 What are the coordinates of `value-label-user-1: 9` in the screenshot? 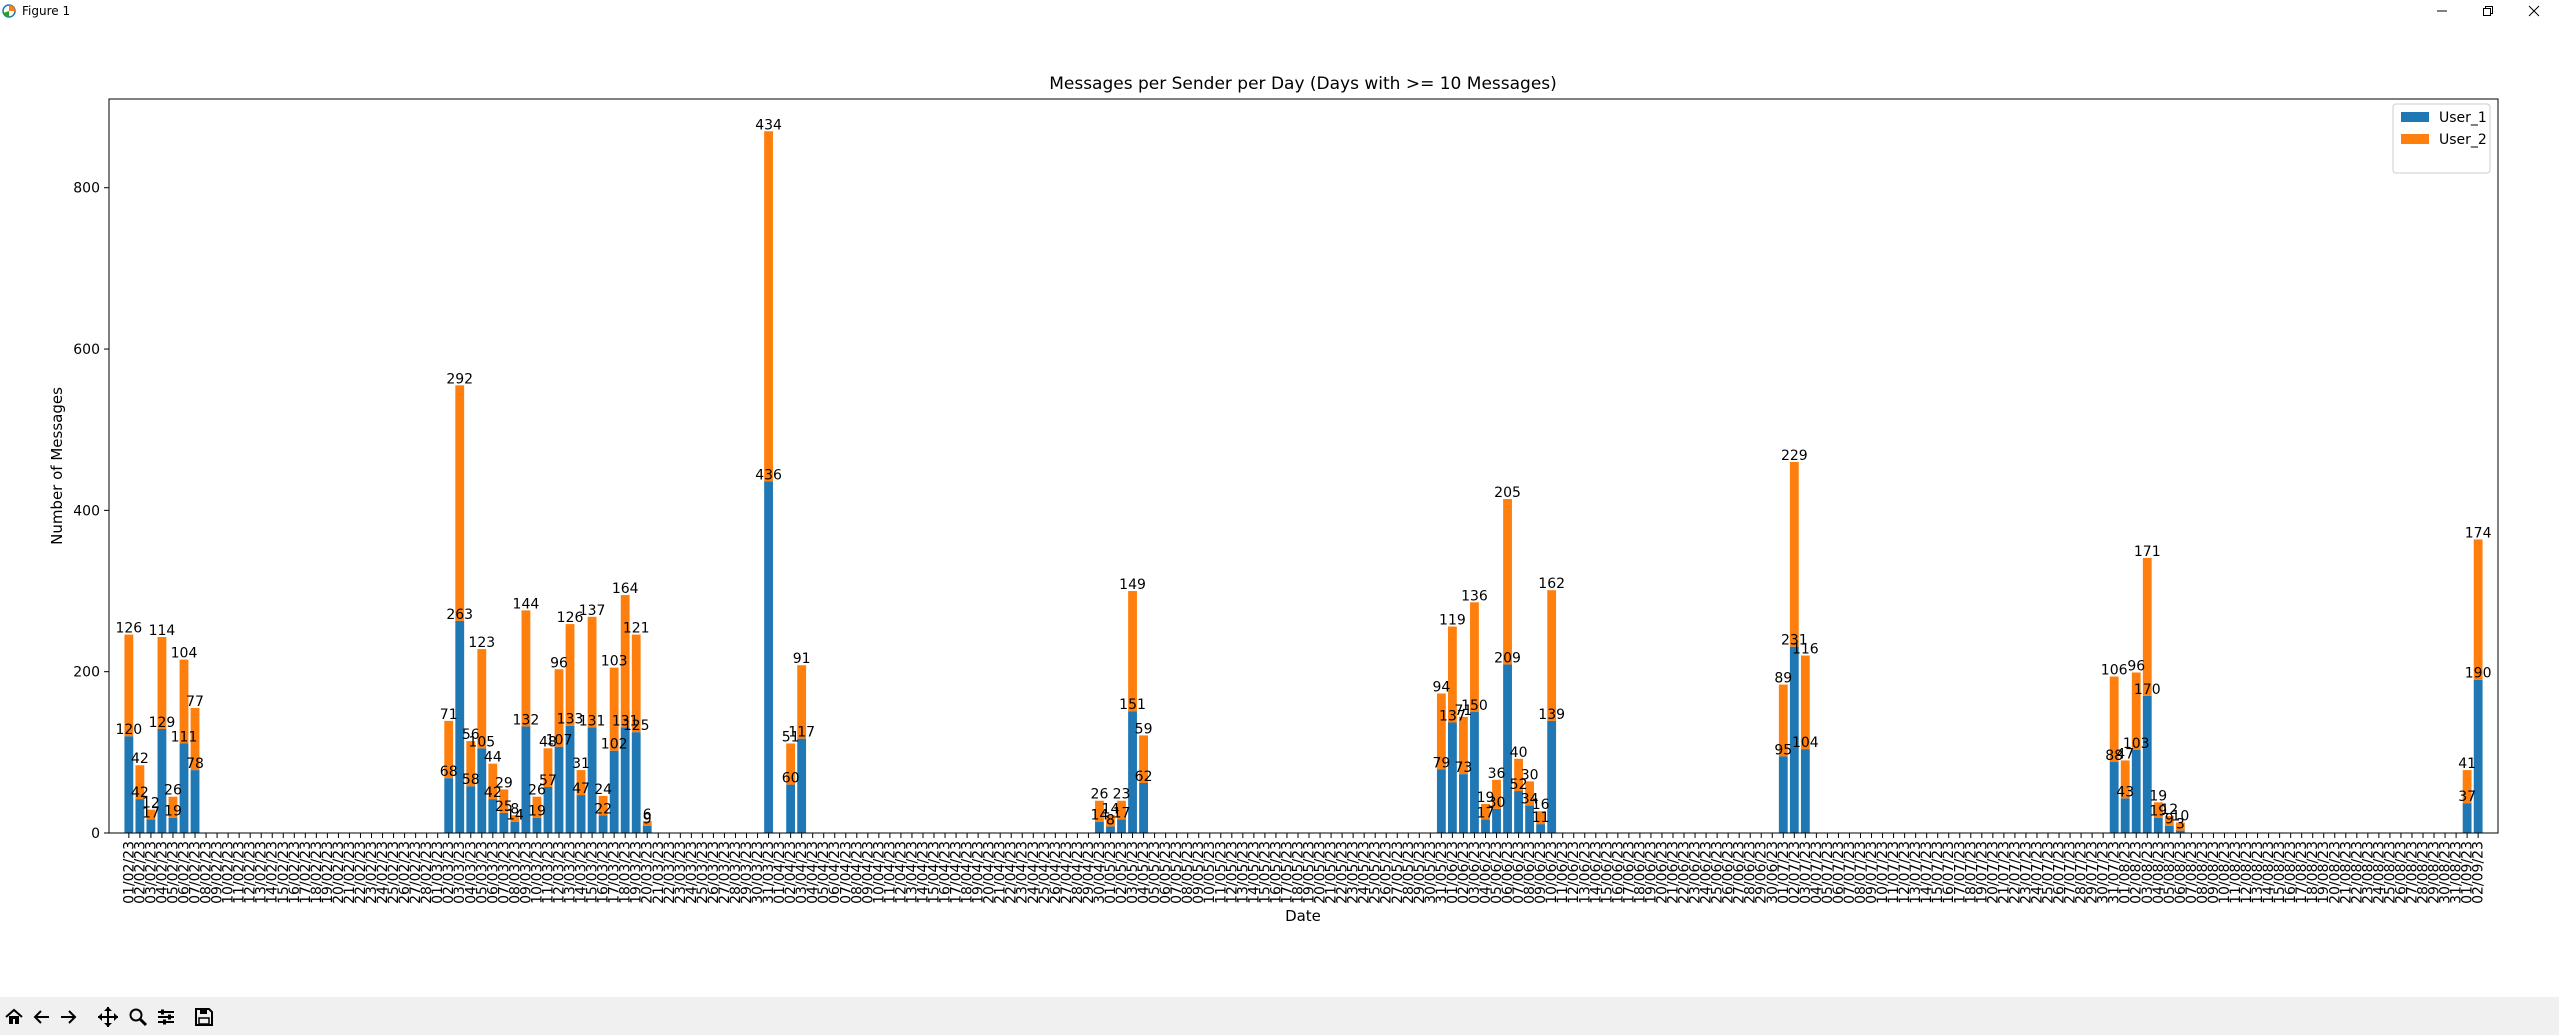 It's located at (2169, 820).